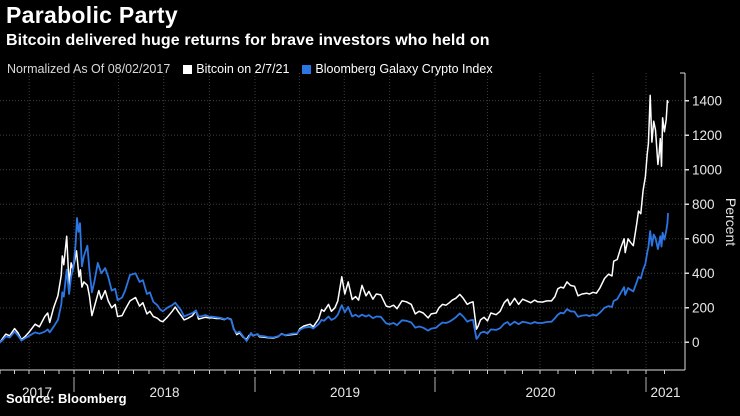 This screenshot has width=740, height=416. Describe the element at coordinates (707, 135) in the screenshot. I see `y-tick-label: 1200` at that location.